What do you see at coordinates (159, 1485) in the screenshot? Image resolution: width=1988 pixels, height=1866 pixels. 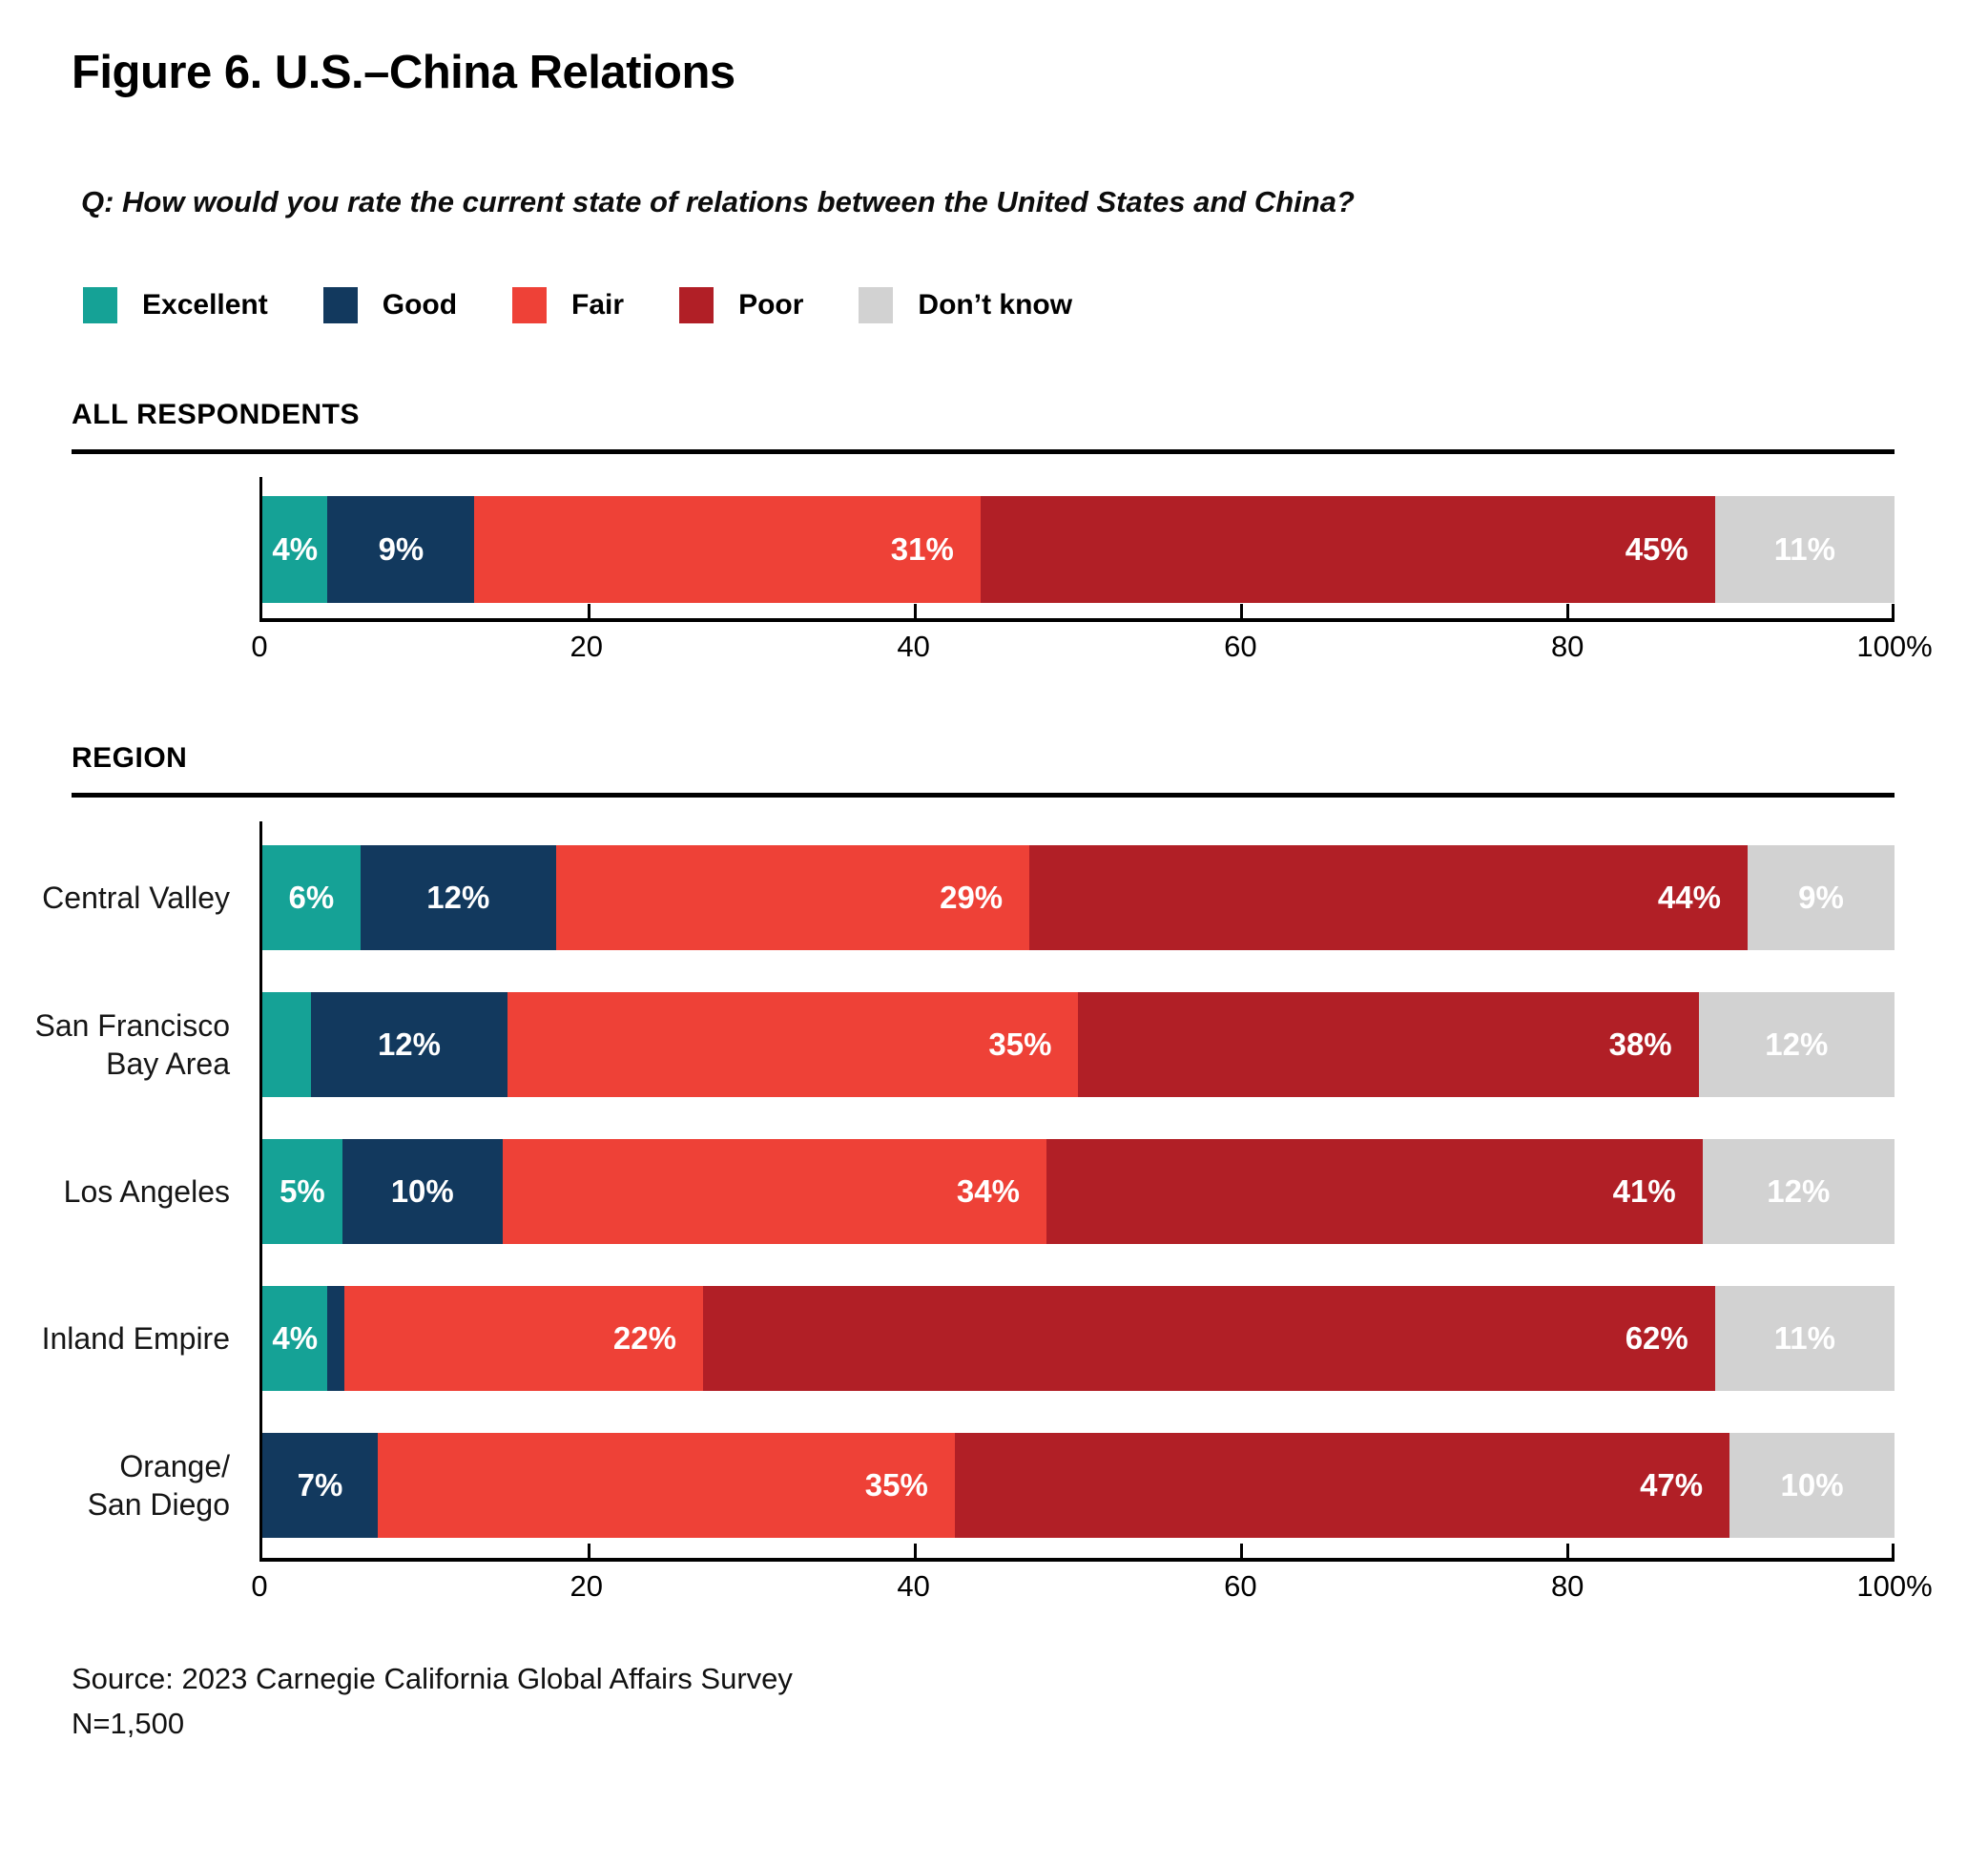 I see `row-label: Orange/San Diego` at bounding box center [159, 1485].